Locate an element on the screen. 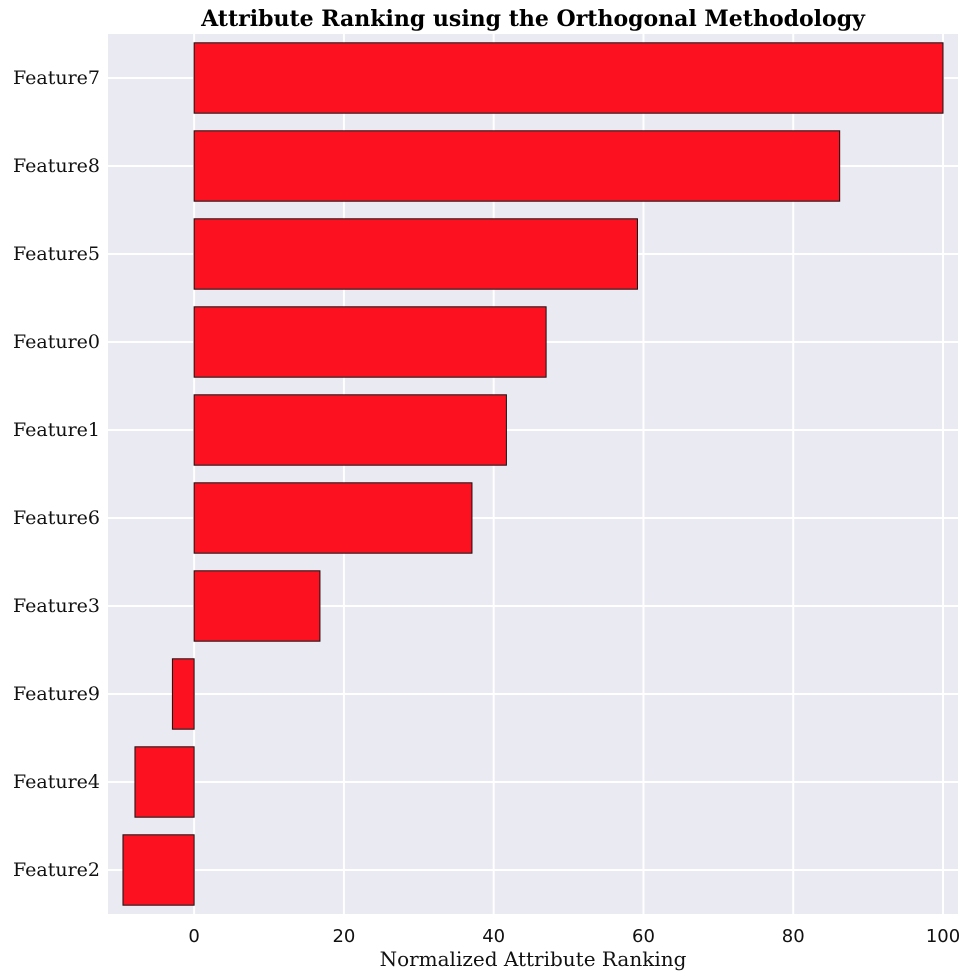 This screenshot has width=970, height=980. y-tick-label: Feature2 is located at coordinates (56, 870).